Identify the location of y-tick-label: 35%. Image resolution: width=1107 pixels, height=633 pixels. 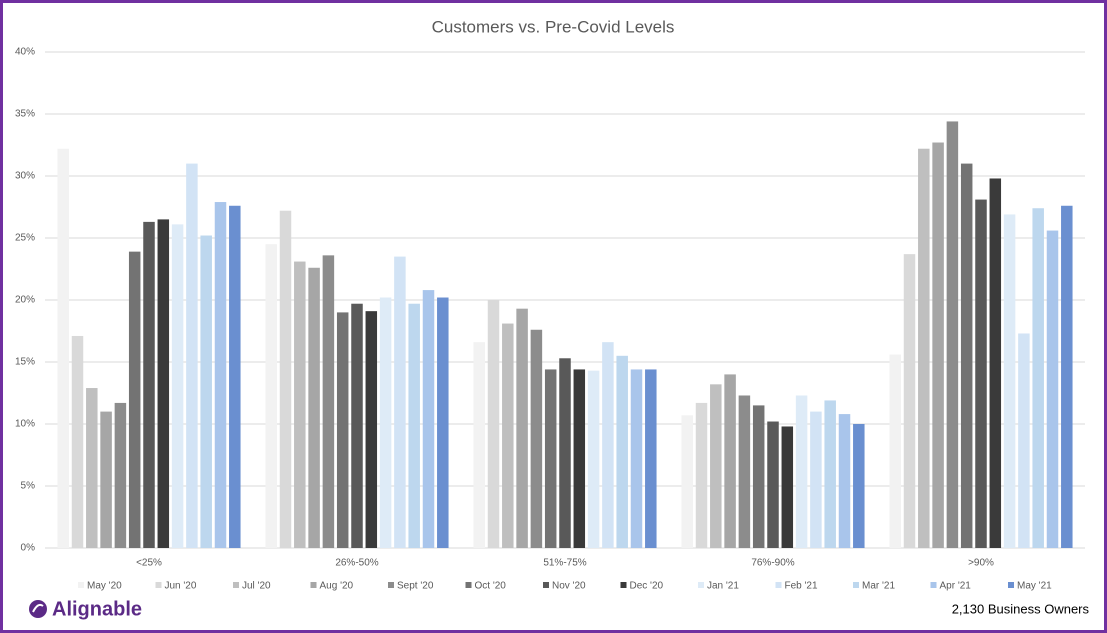
(25, 114).